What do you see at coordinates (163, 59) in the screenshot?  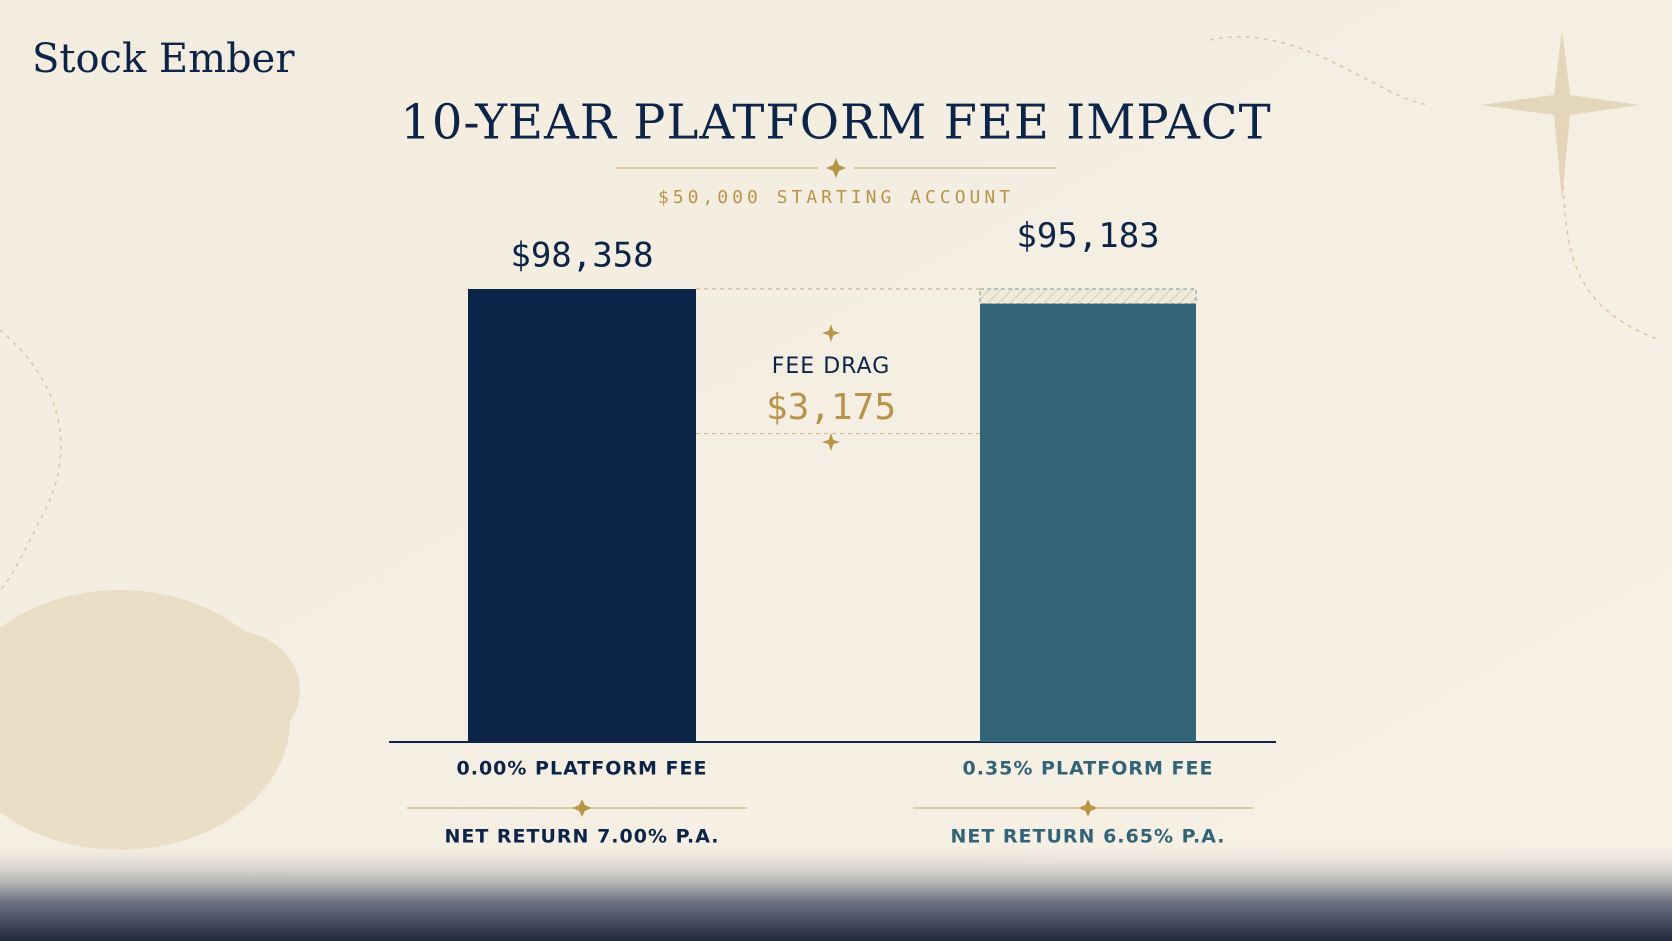 I see `brand: Stock Ember` at bounding box center [163, 59].